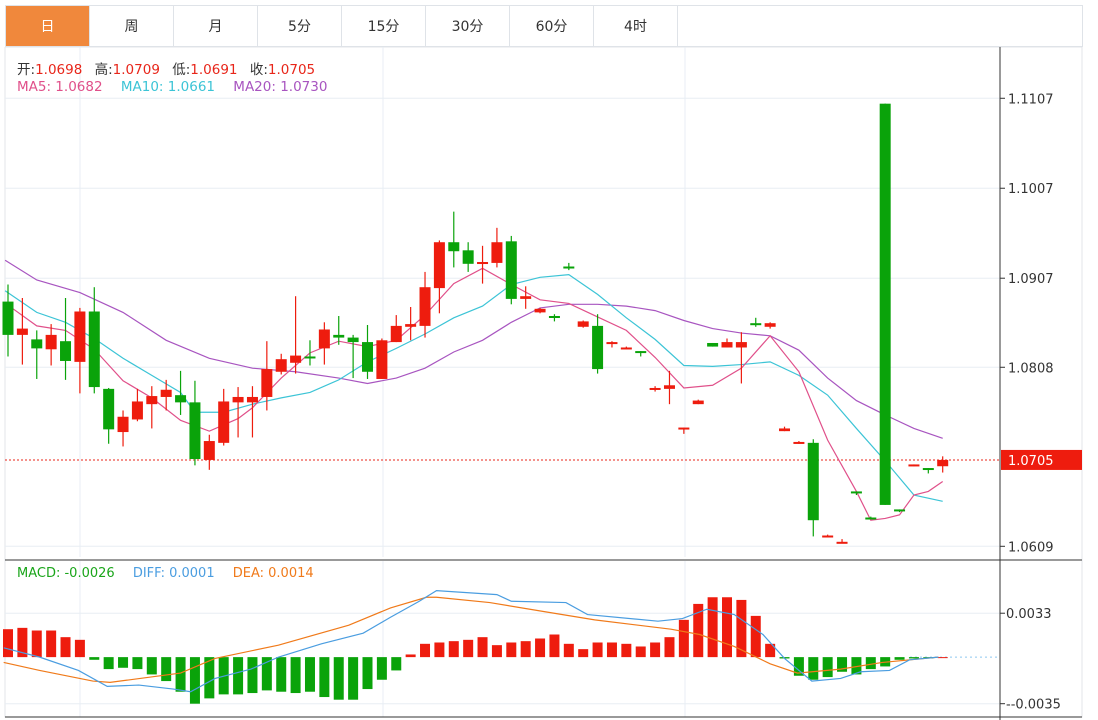 The image size is (1098, 720). I want to click on tab-month: 月, so click(216, 26).